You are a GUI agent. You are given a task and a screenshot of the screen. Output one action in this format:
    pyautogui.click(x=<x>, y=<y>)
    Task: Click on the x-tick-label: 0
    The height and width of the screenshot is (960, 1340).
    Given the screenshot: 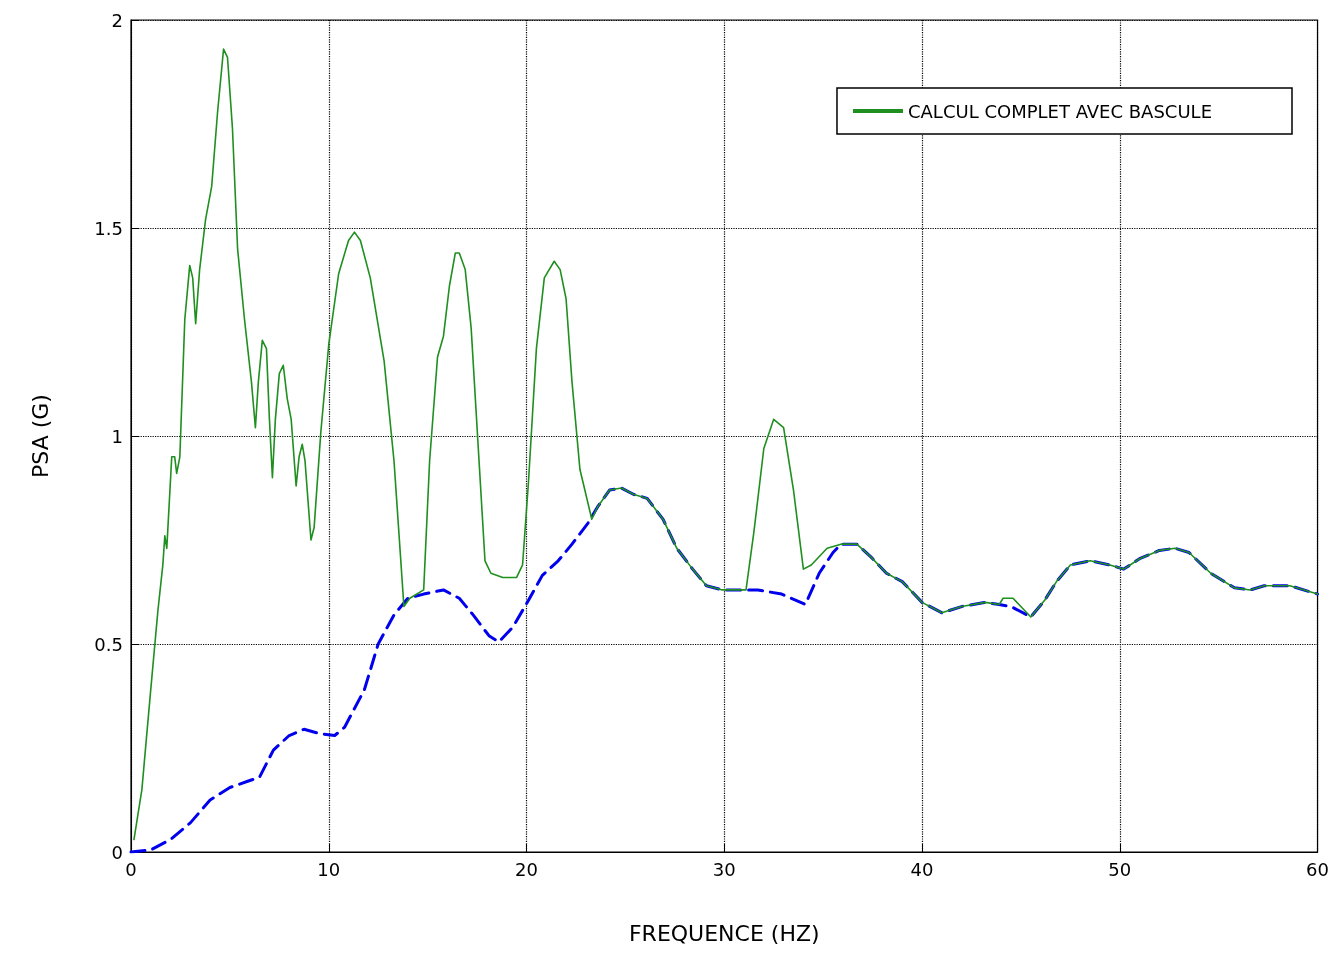 What is the action you would take?
    pyautogui.click(x=131, y=869)
    